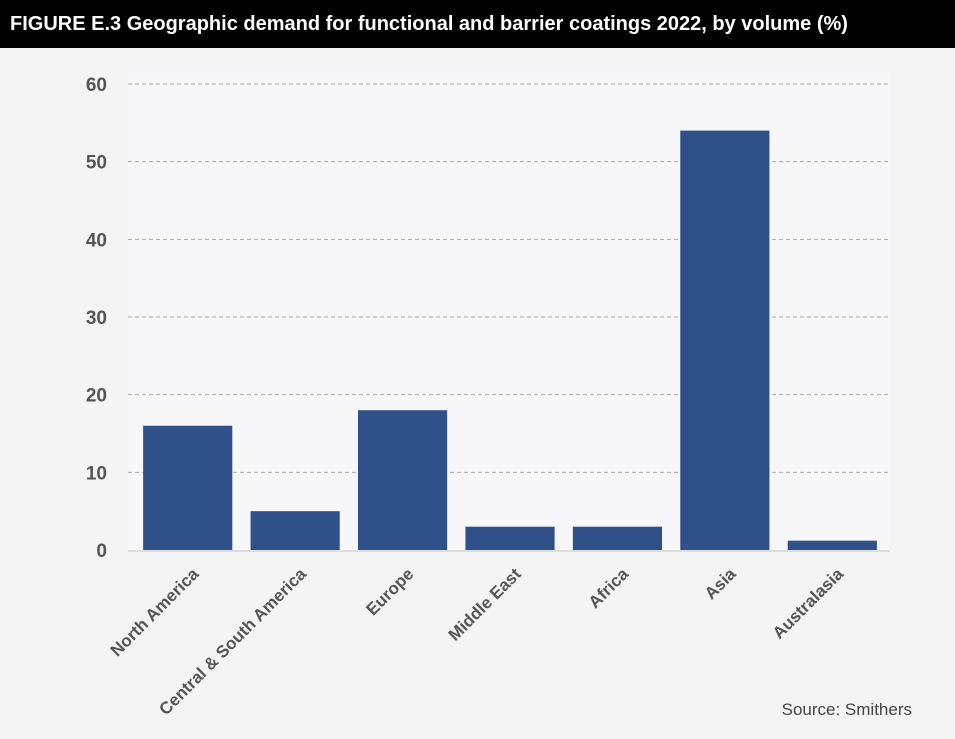 The height and width of the screenshot is (739, 955). I want to click on x-tick-label: Europe, so click(390, 591).